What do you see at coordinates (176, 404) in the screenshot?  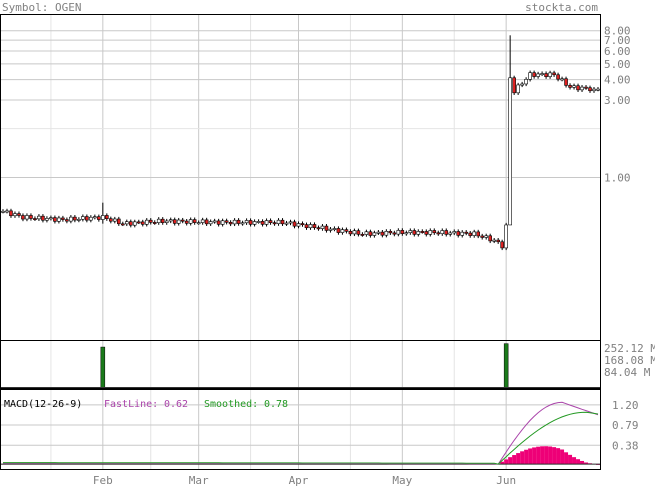 I see `fastline-value: 0.62` at bounding box center [176, 404].